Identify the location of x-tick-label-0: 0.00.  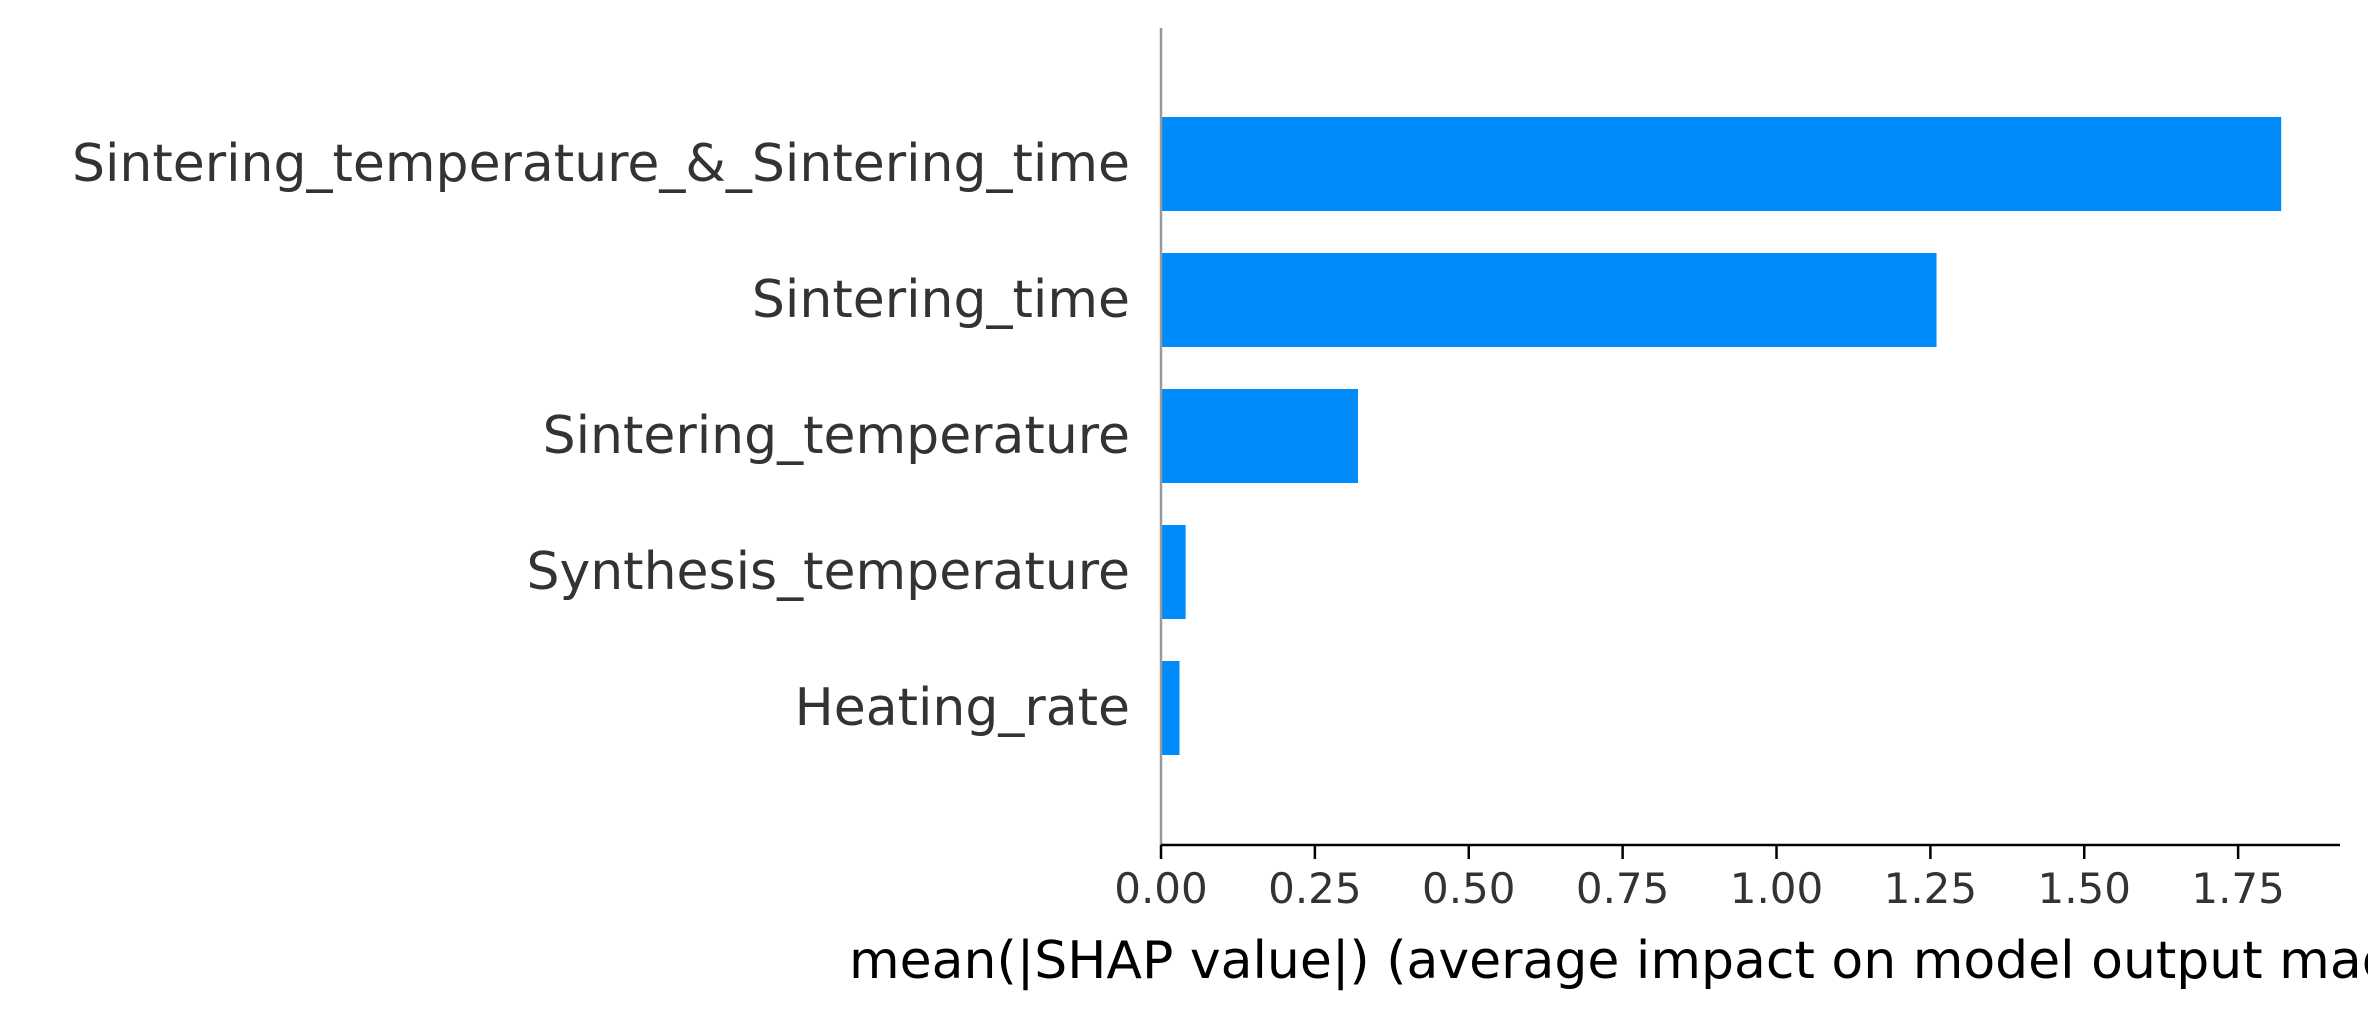
(1161, 888).